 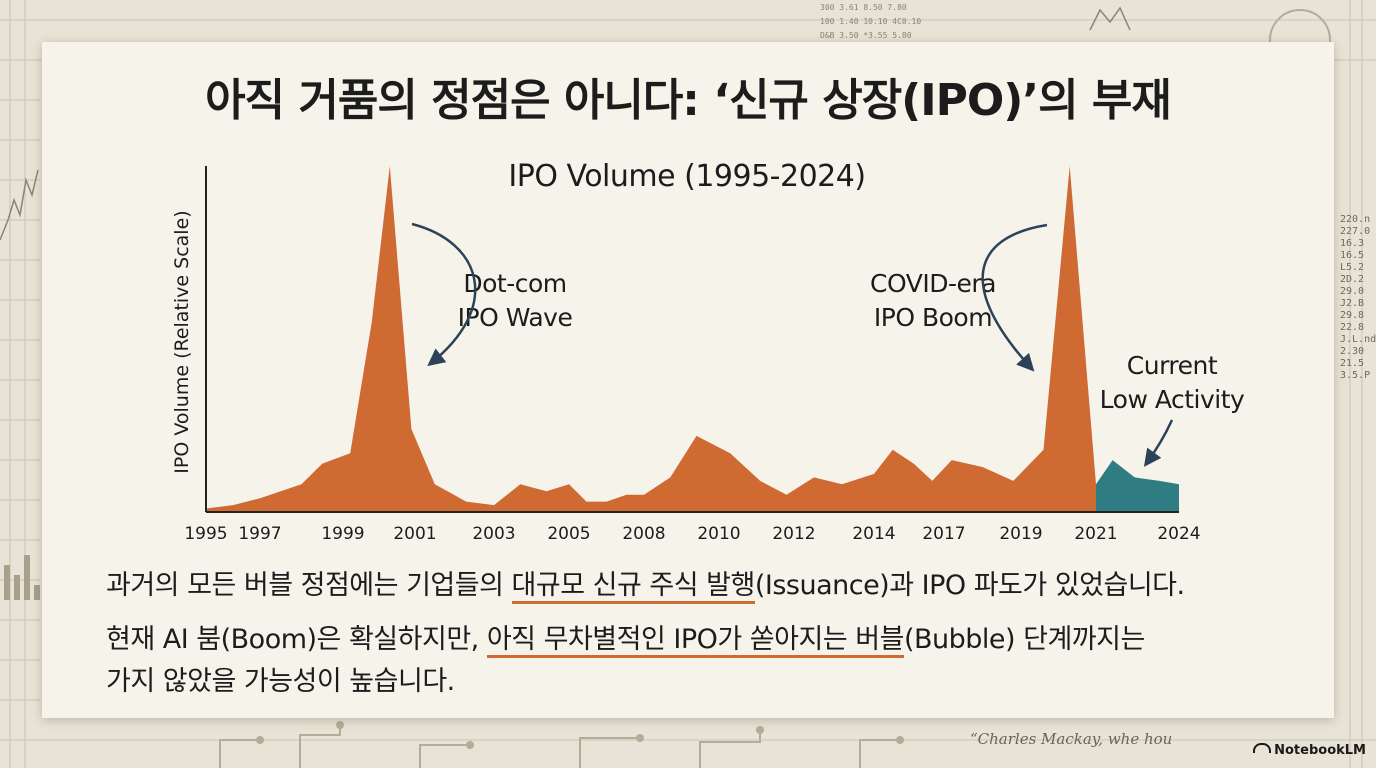 I want to click on notebooklm-logo-icon, so click(x=1262, y=748).